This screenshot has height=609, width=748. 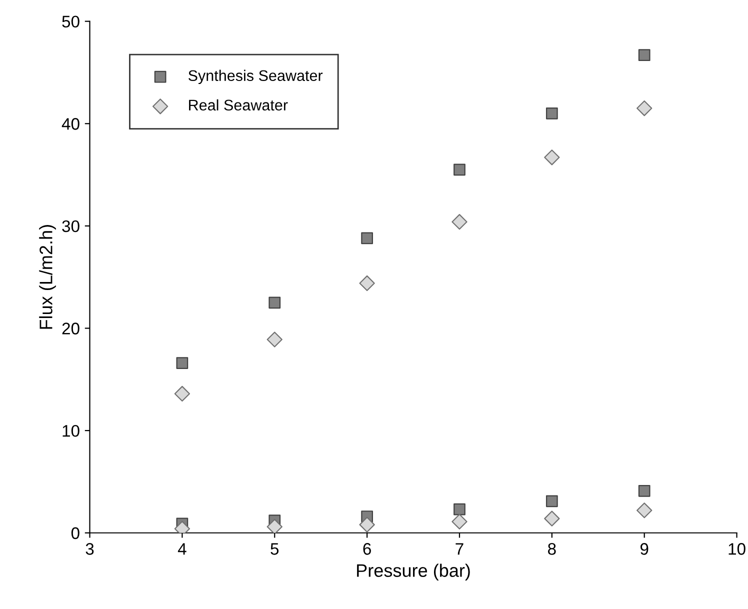 What do you see at coordinates (737, 549) in the screenshot?
I see `x-tick-label: 10` at bounding box center [737, 549].